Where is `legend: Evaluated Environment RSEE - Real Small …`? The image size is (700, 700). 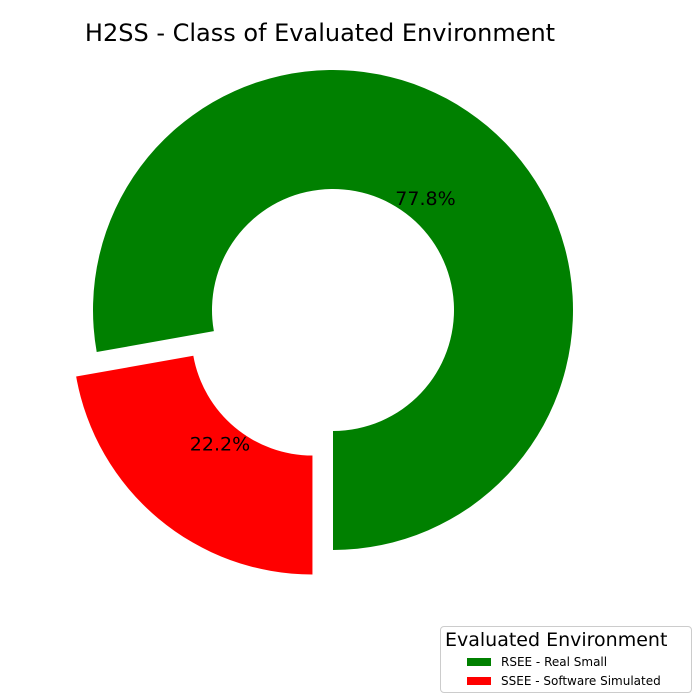
legend: Evaluated Environment RSEE - Real Small … is located at coordinates (566, 659).